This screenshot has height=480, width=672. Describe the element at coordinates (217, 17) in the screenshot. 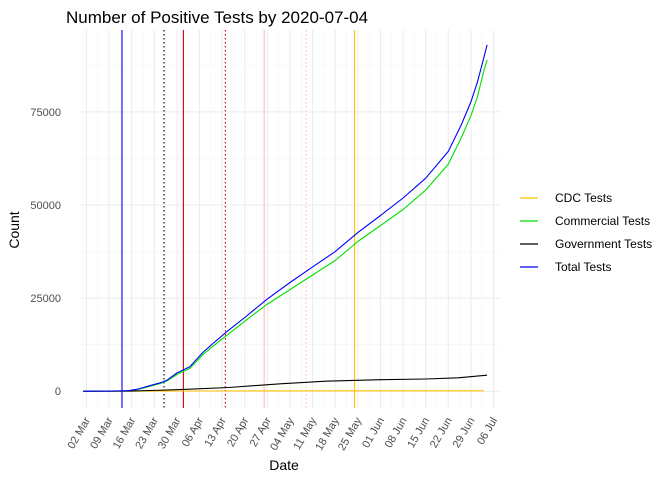

I see `chart-title: Number of Positive Tests by 2020-07-04` at that location.